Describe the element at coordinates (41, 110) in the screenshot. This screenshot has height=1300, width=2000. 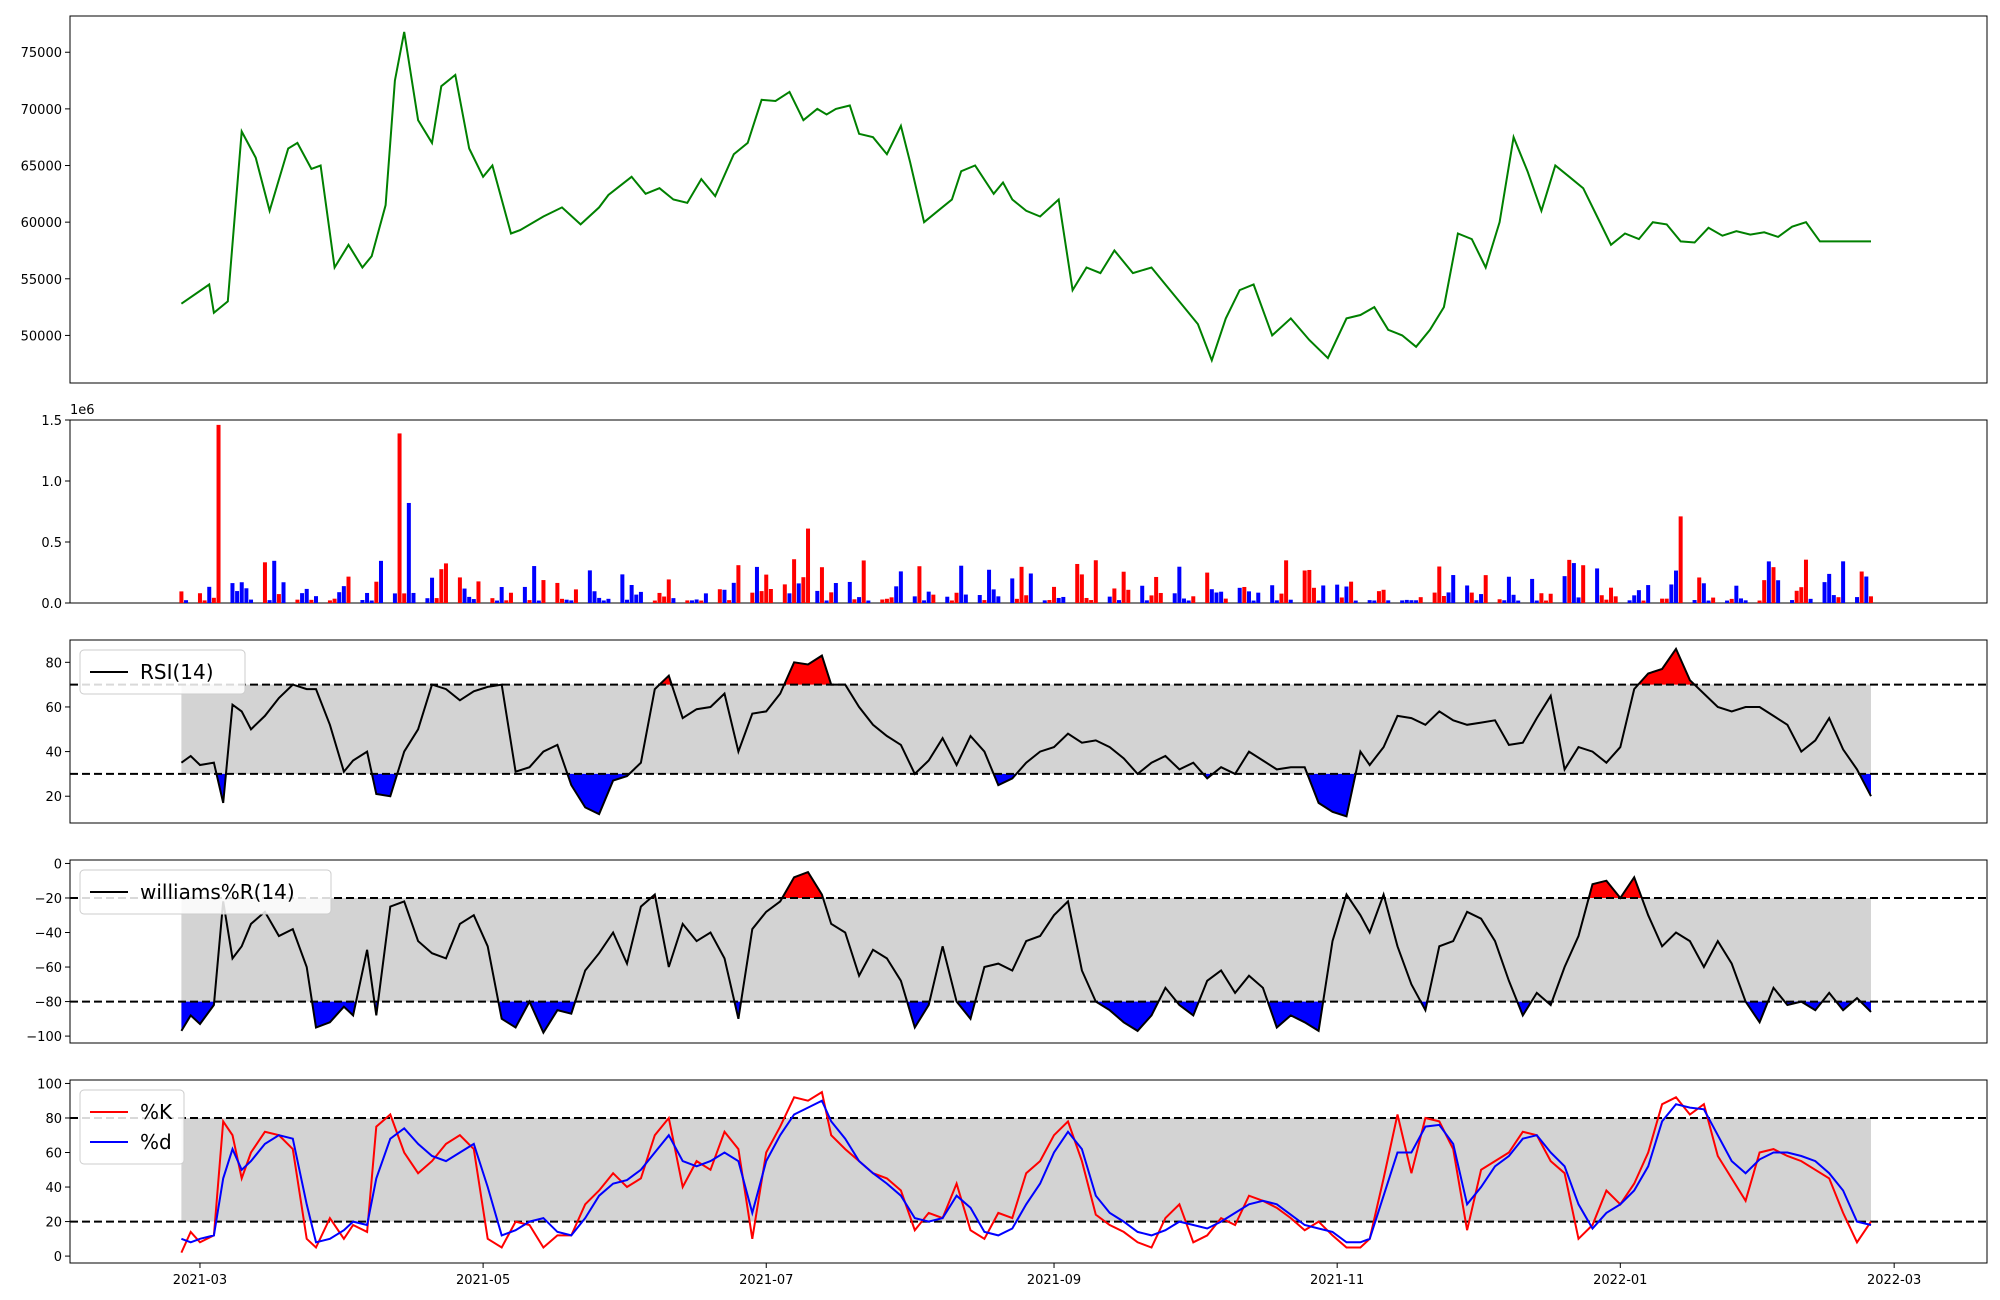
I see `y-tick-label: 70000` at that location.